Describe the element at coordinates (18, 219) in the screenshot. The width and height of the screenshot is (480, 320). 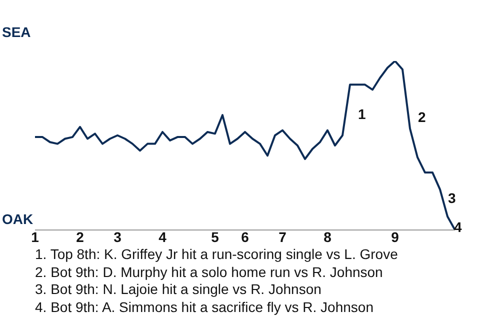
I see `text: OAK` at that location.